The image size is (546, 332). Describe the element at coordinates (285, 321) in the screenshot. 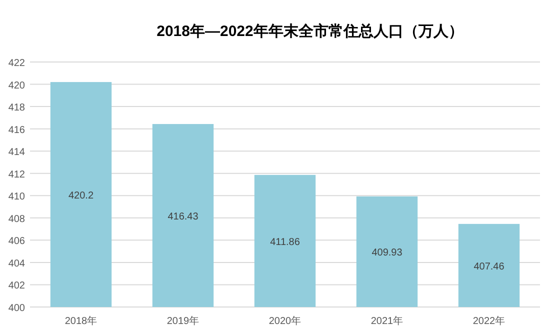

I see `x-tick-label: 2020年` at that location.